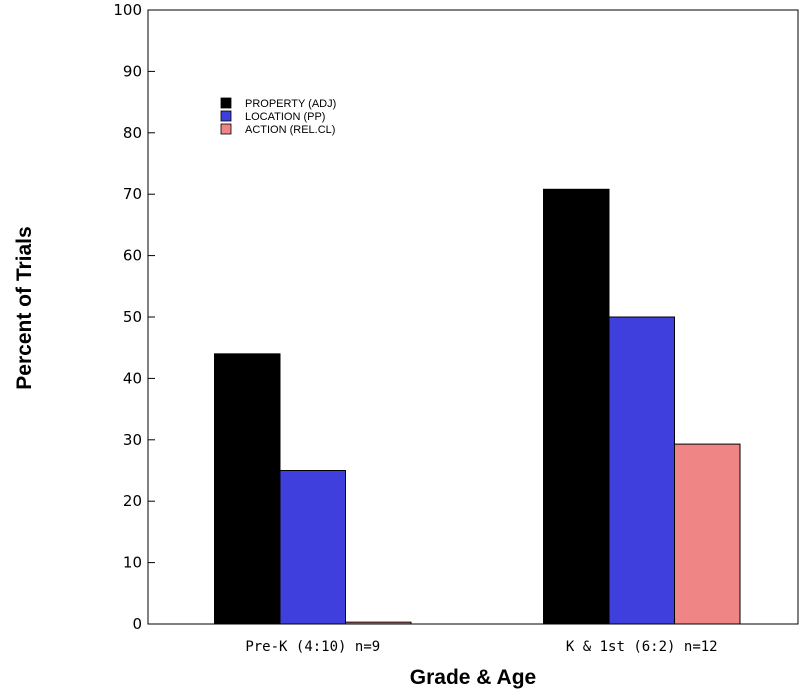 The image size is (799, 695). Describe the element at coordinates (642, 647) in the screenshot. I see `x-category-label: K & 1st (6:2) n=12` at that location.